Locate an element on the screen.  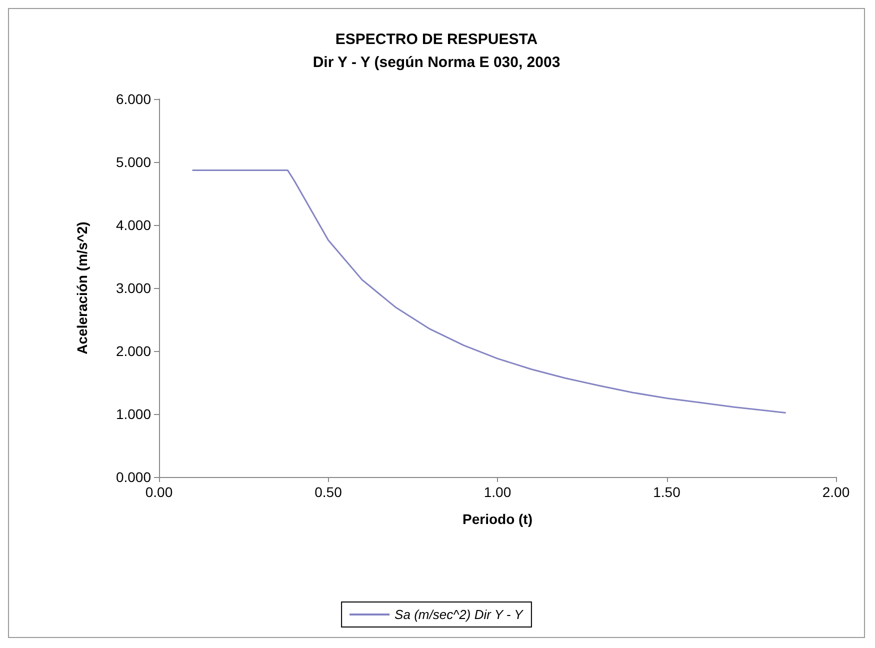
y-tick-label: 1.000 is located at coordinates (134, 414).